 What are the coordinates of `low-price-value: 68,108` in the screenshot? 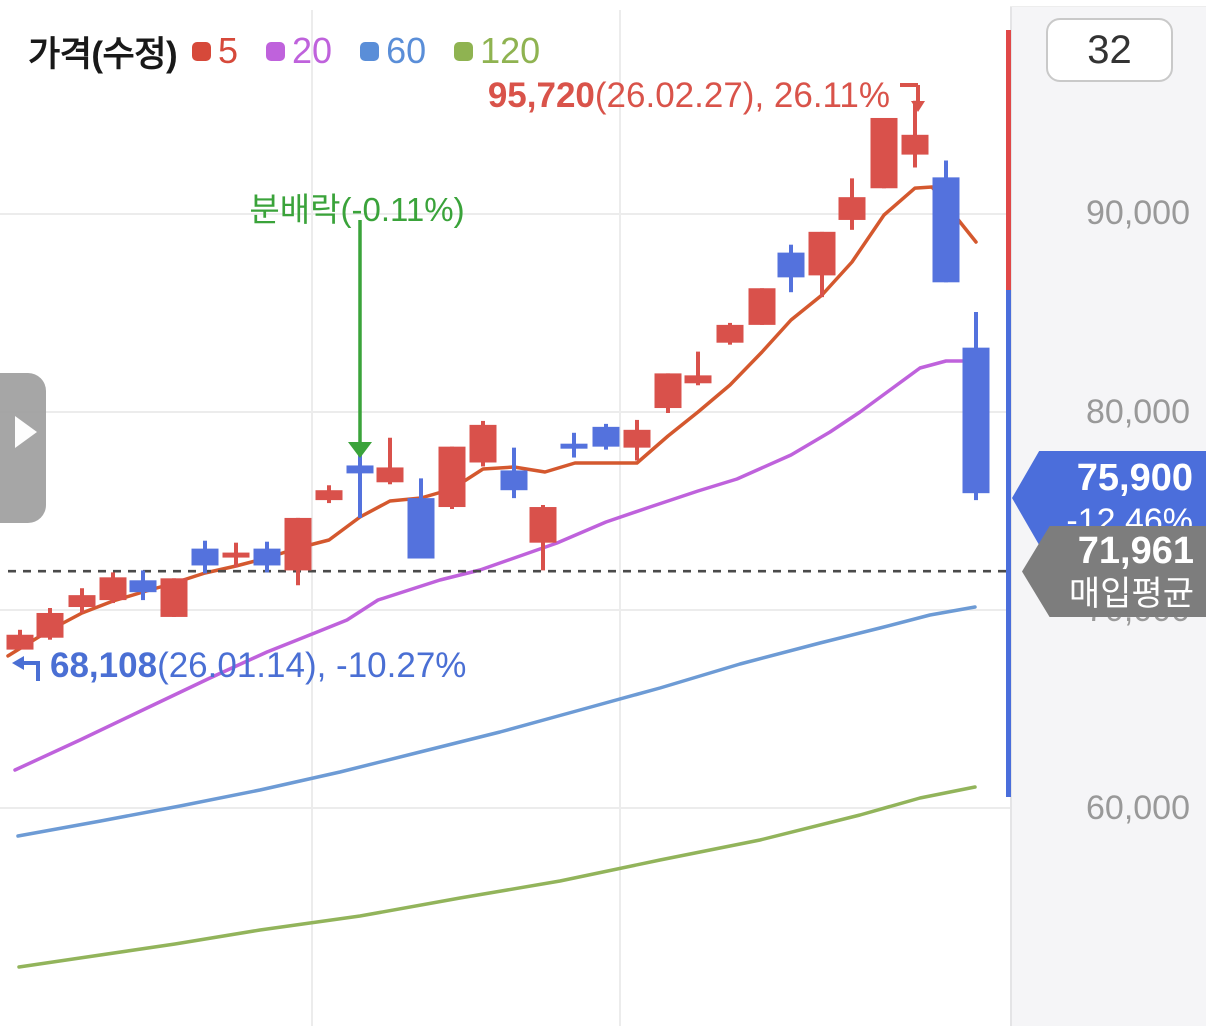 It's located at (104, 665).